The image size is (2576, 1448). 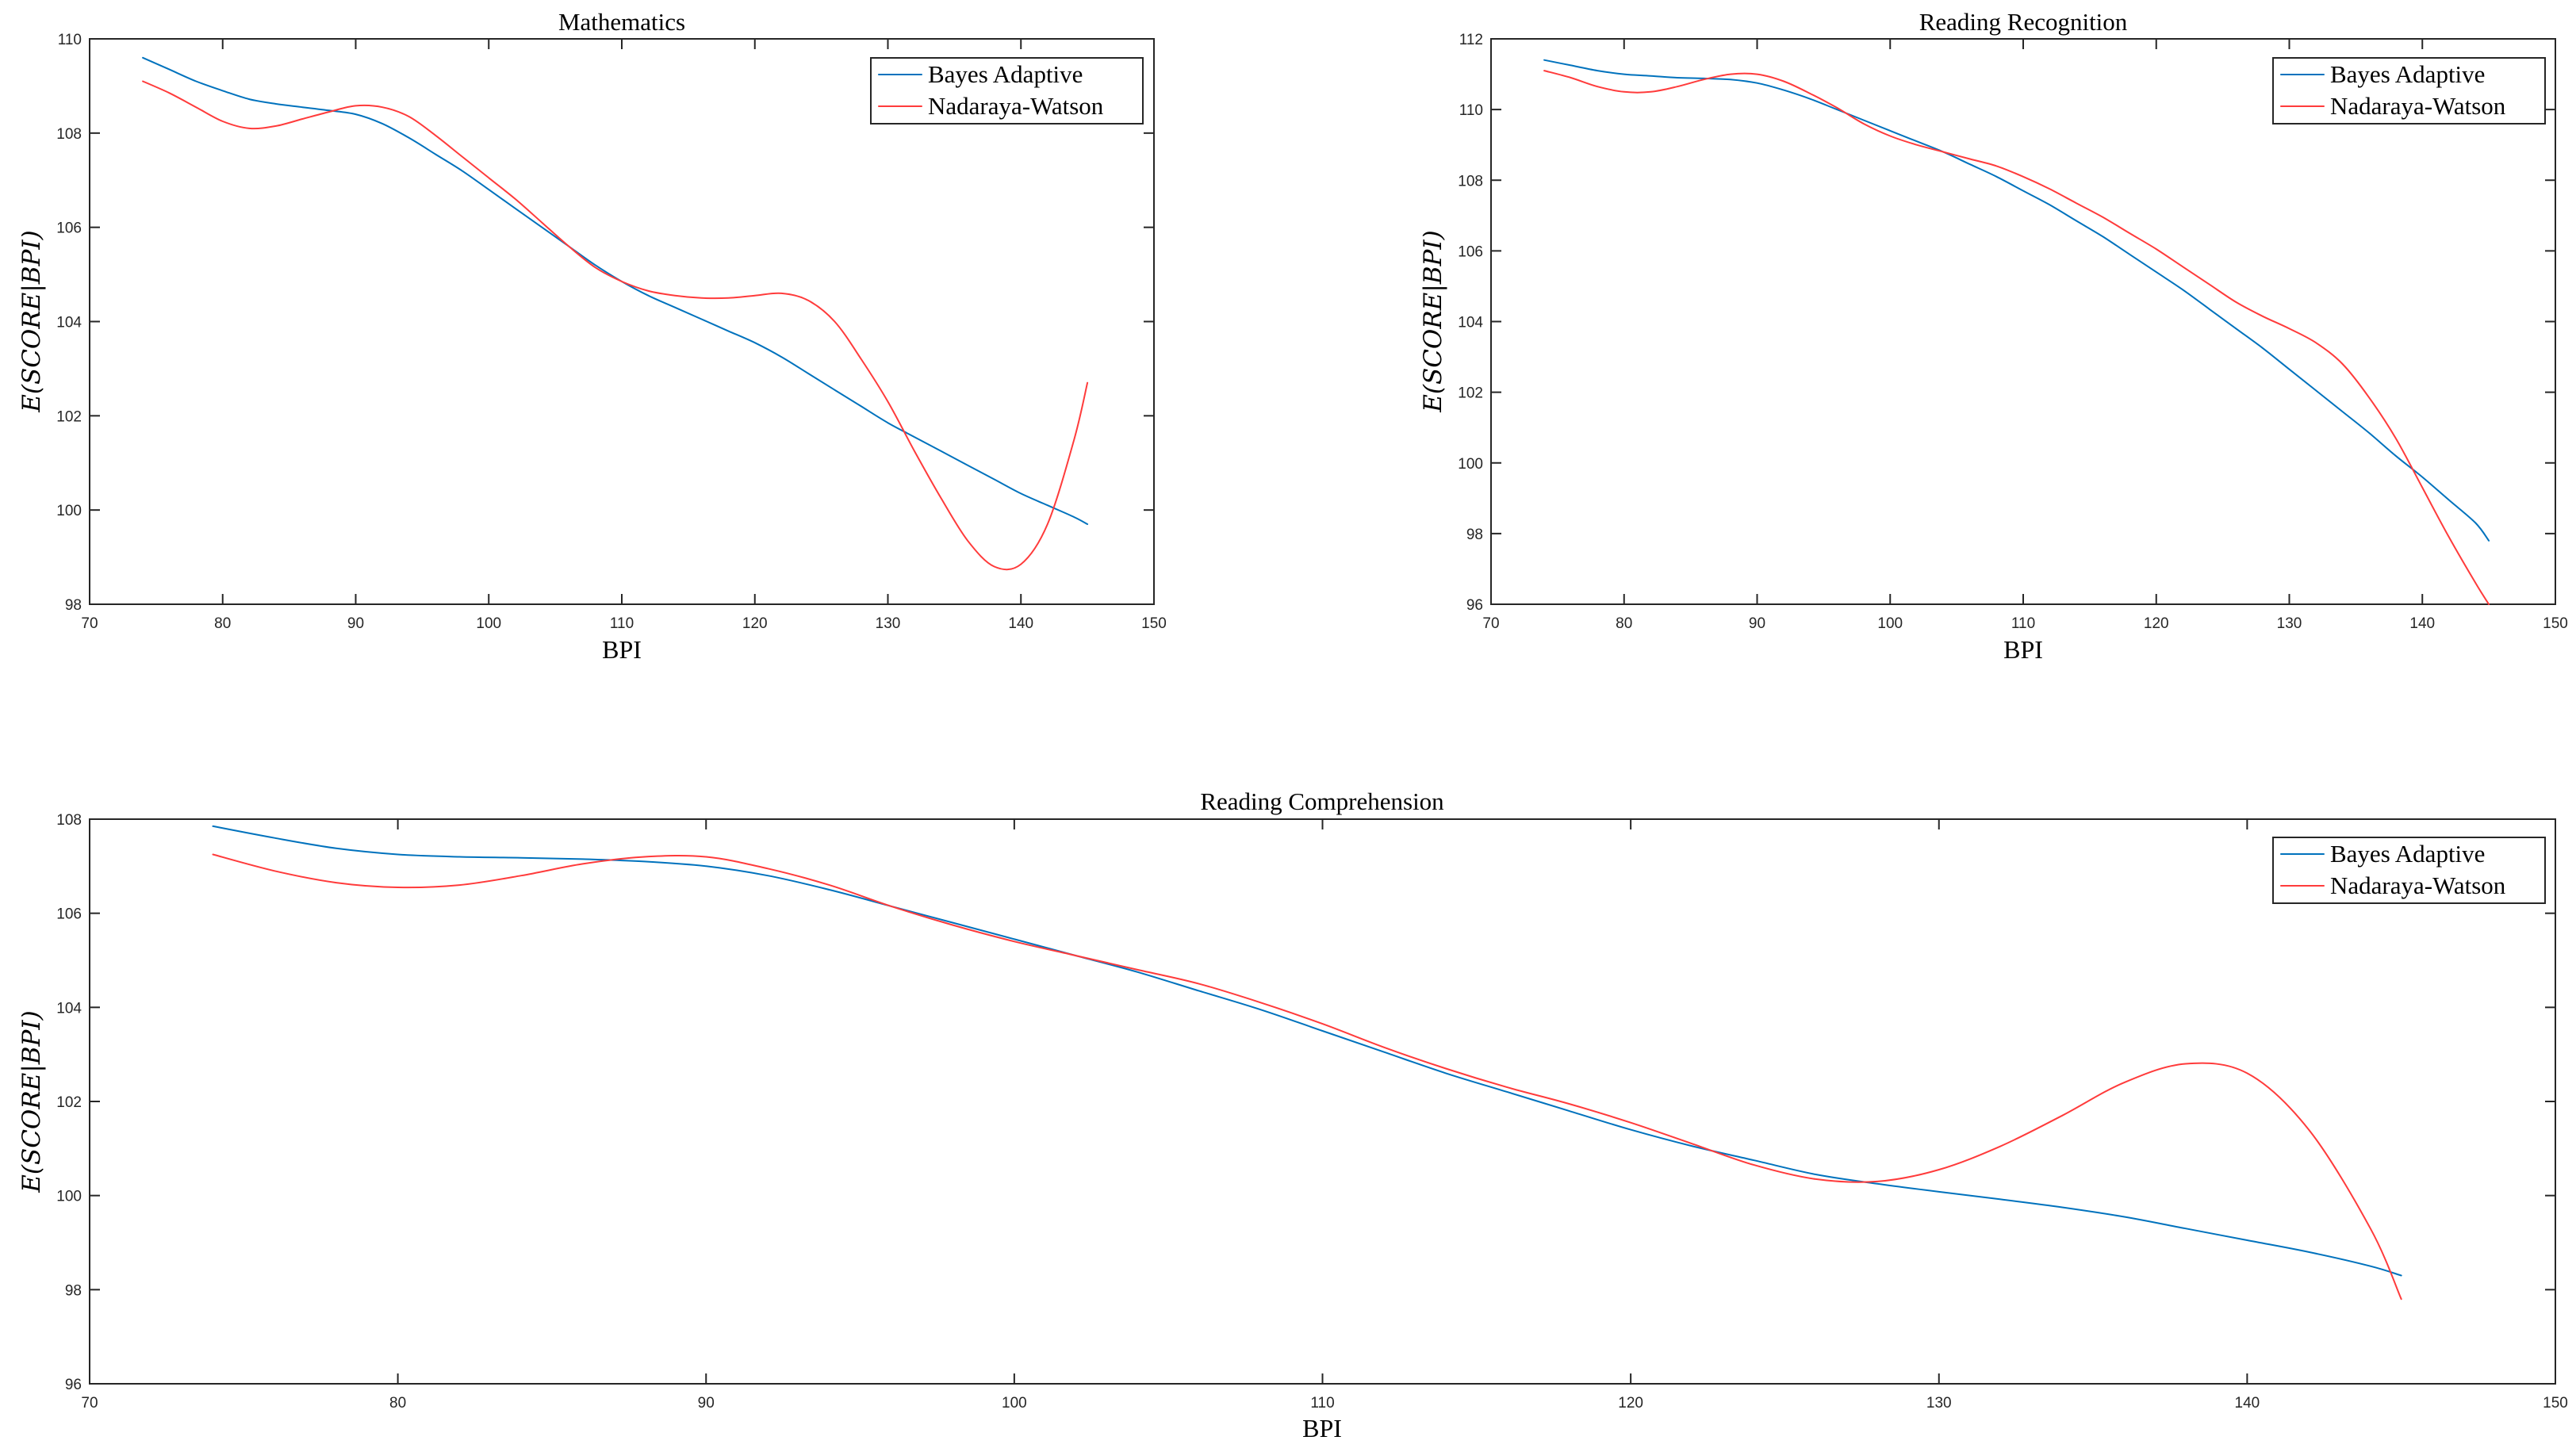 What do you see at coordinates (2024, 22) in the screenshot?
I see `chart-title: Reading Recognition` at bounding box center [2024, 22].